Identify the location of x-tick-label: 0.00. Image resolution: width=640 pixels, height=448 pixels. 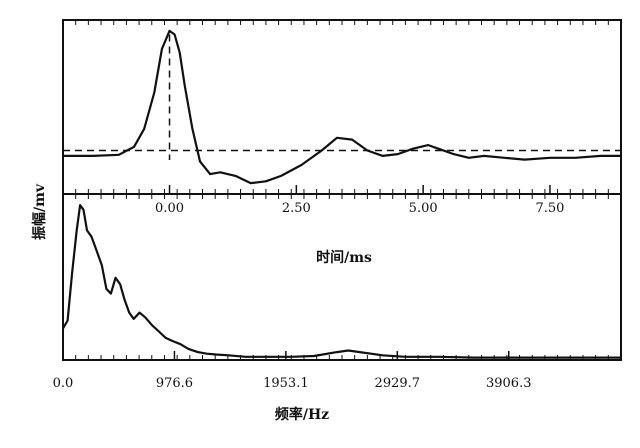
(169, 208).